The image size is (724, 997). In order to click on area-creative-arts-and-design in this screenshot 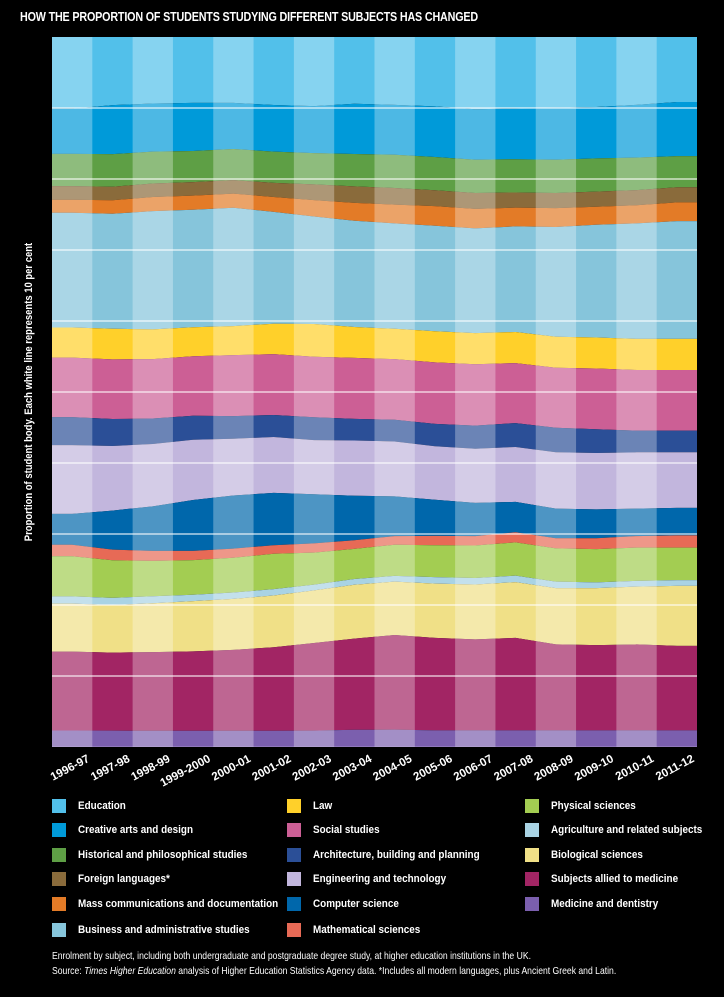, I will do `click(374, 131)`.